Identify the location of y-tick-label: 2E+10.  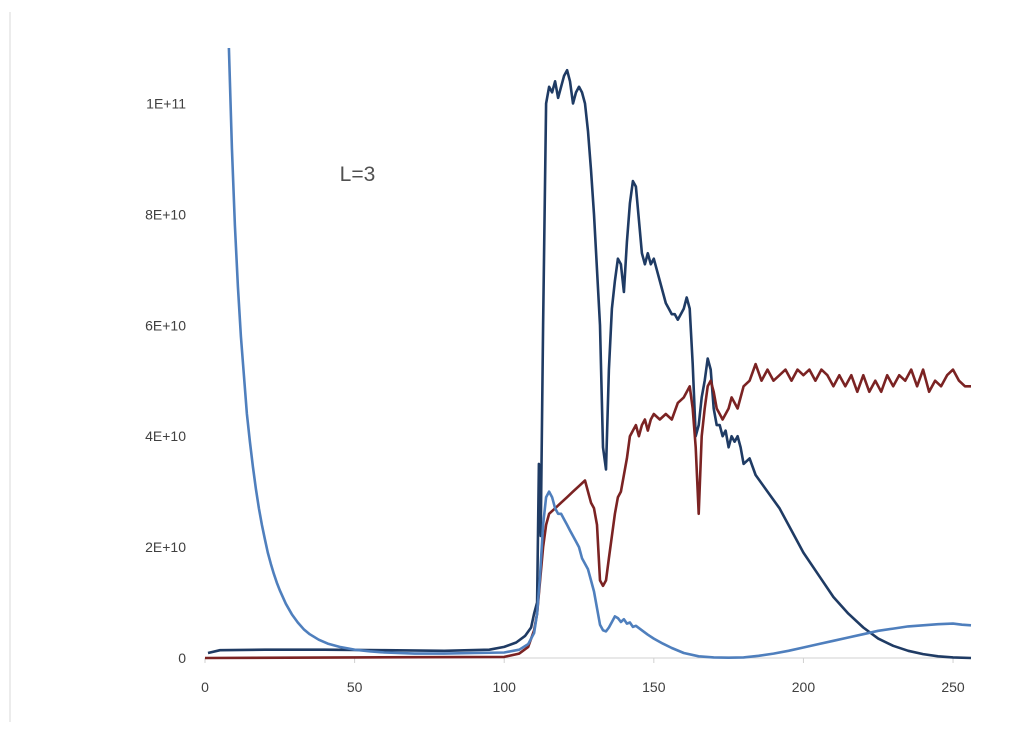
(165, 547).